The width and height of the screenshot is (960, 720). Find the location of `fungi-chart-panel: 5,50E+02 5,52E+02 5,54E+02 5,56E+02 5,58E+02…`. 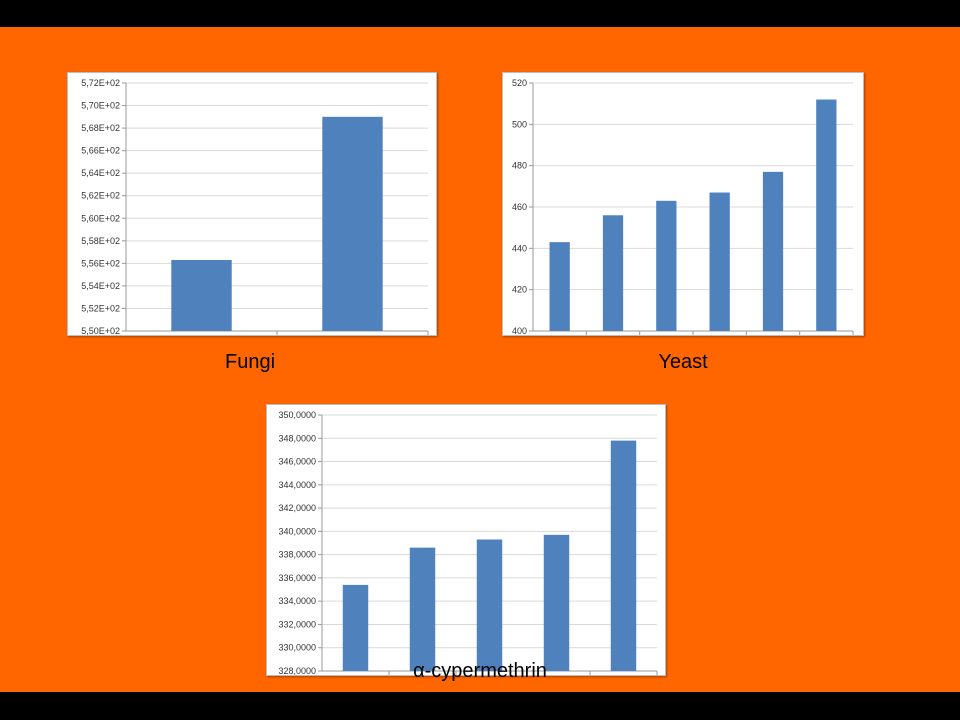

fungi-chart-panel: 5,50E+02 5,52E+02 5,54E+02 5,56E+02 5,58E+02… is located at coordinates (252, 204).